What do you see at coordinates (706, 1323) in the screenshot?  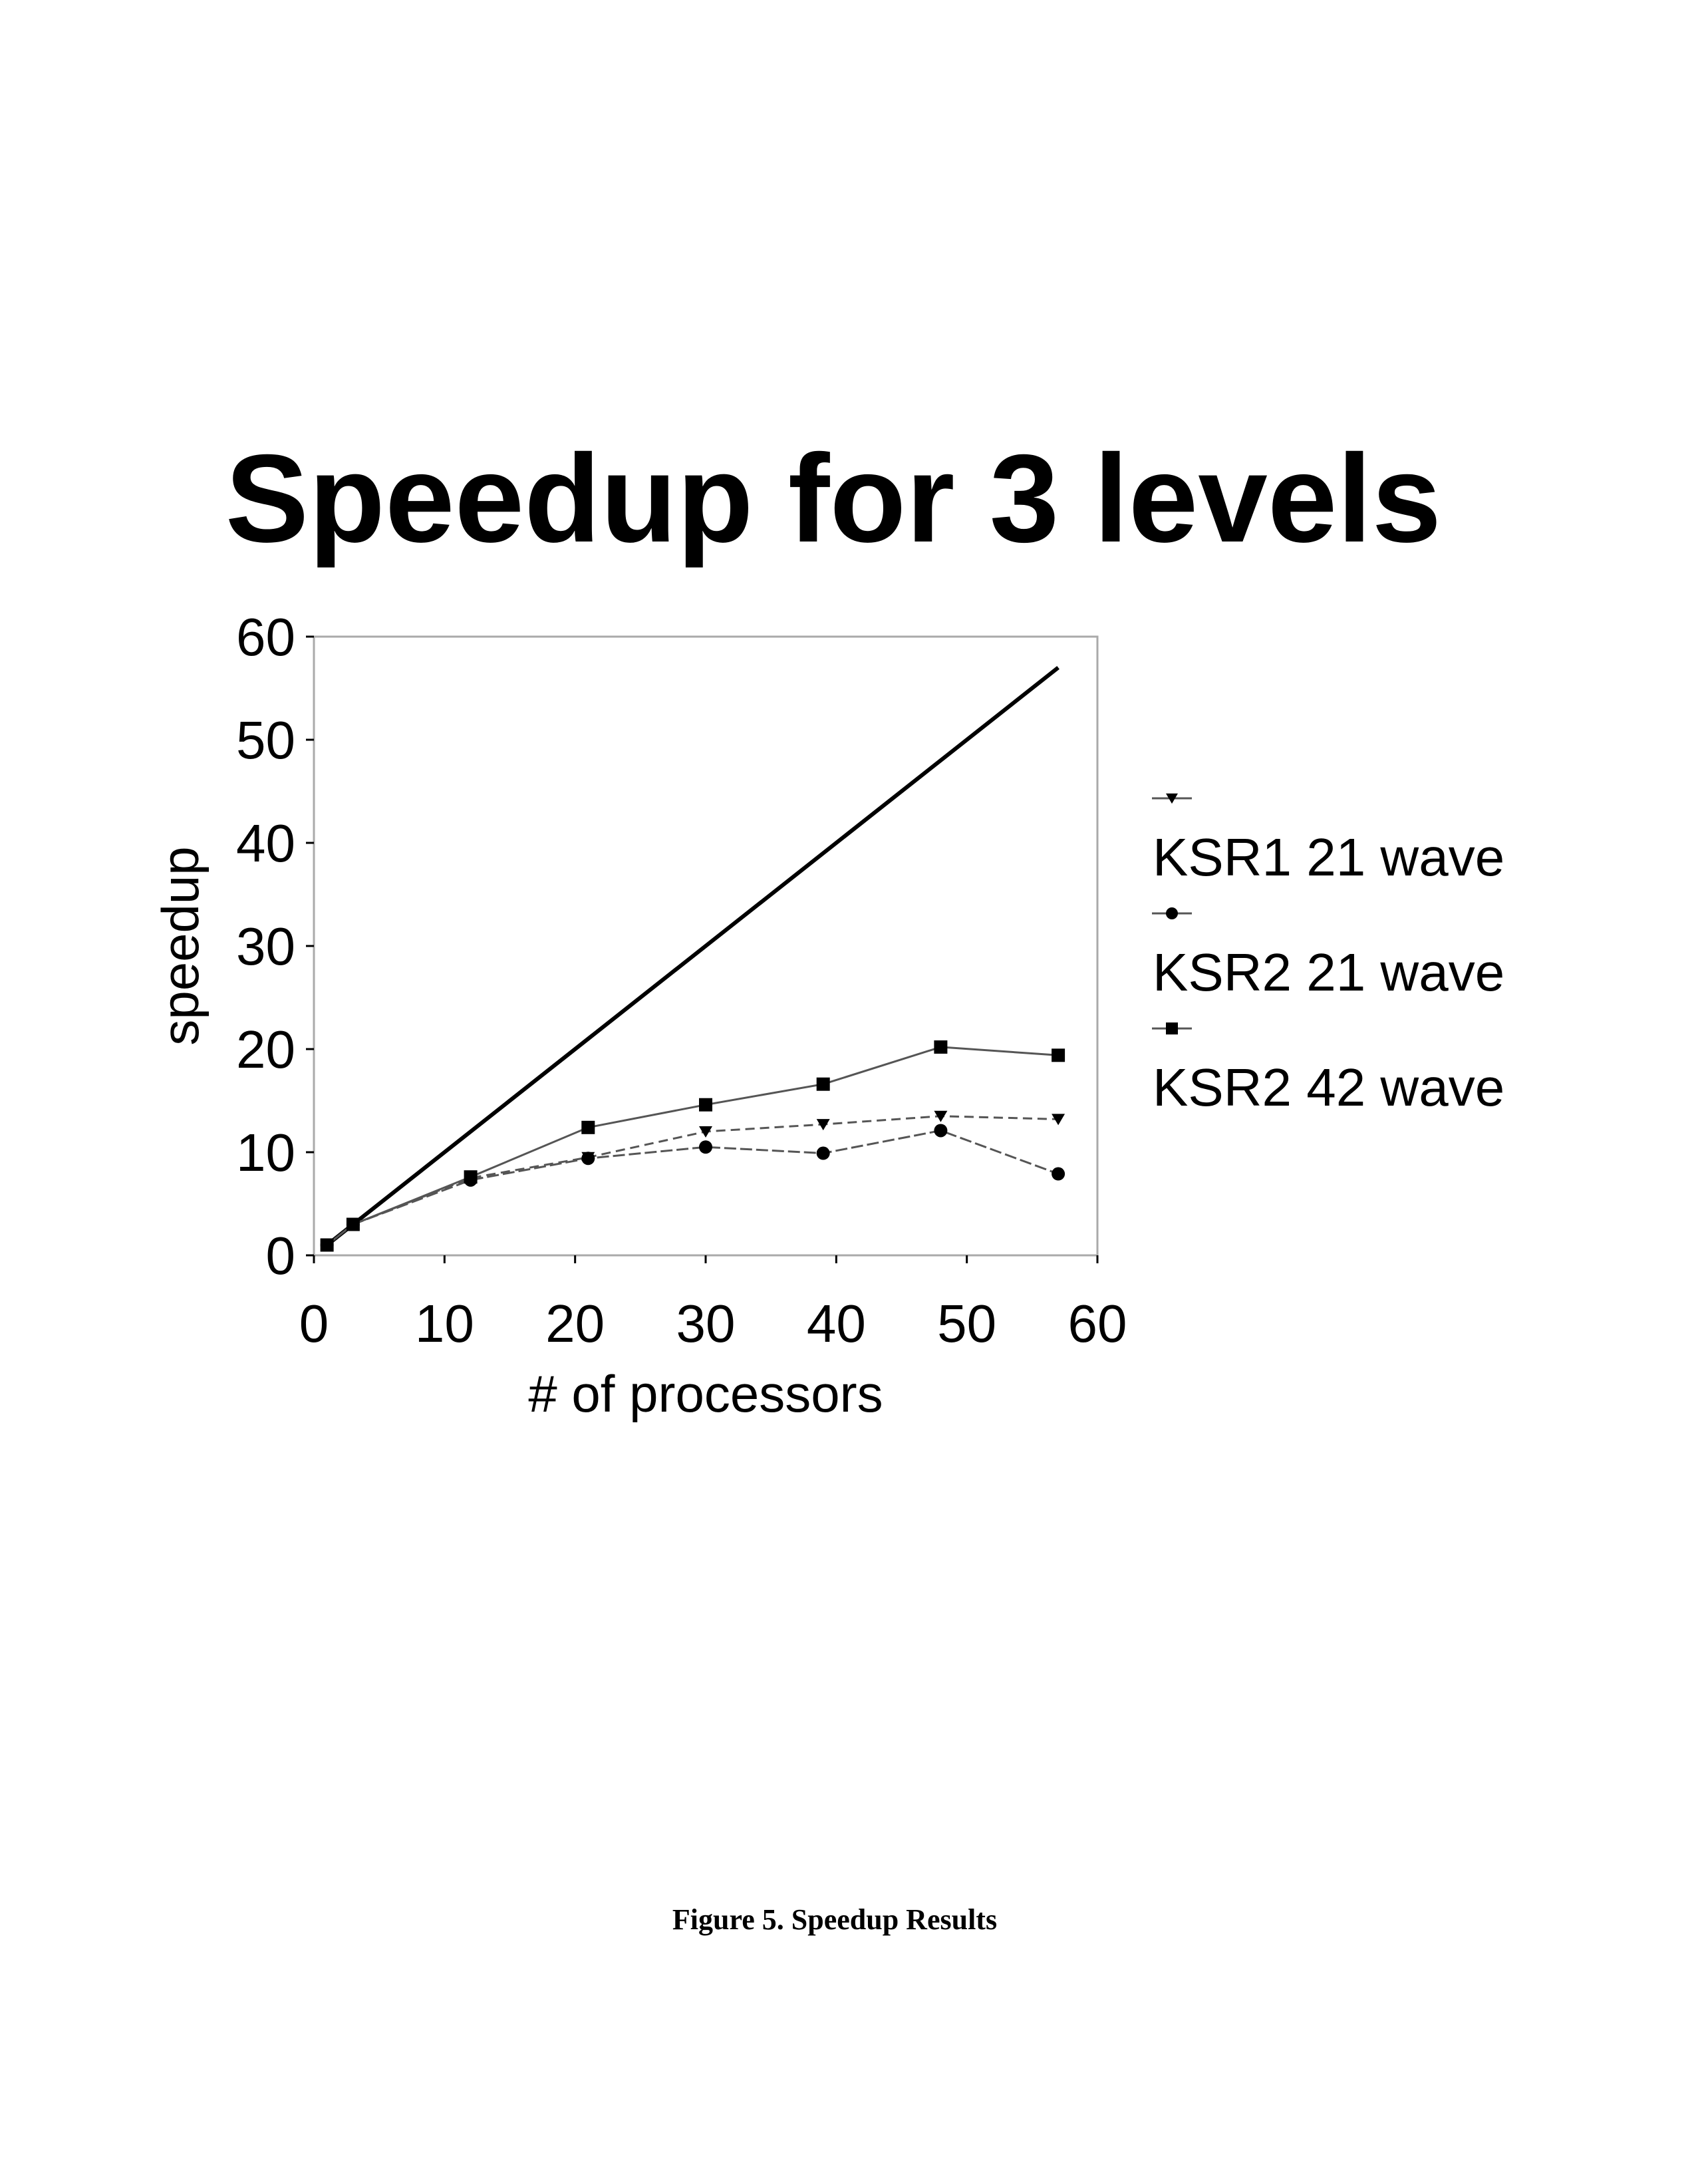 I see `x-tick-label: 30` at bounding box center [706, 1323].